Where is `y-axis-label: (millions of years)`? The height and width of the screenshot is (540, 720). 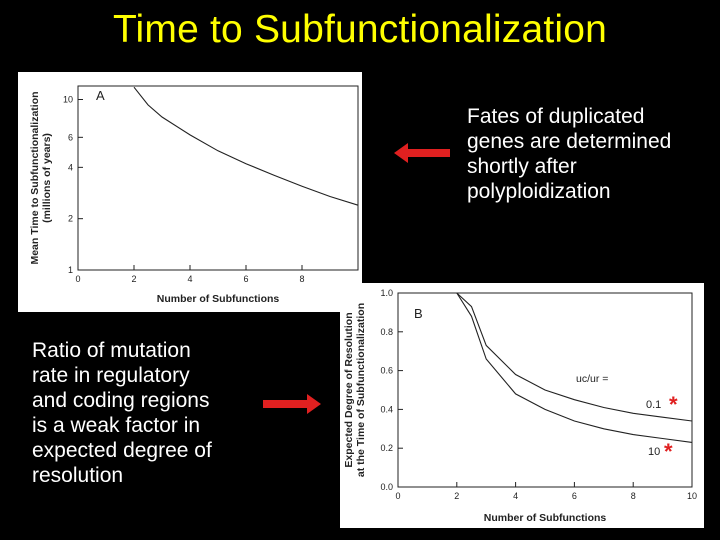
y-axis-label: (millions of years) is located at coordinates (47, 178).